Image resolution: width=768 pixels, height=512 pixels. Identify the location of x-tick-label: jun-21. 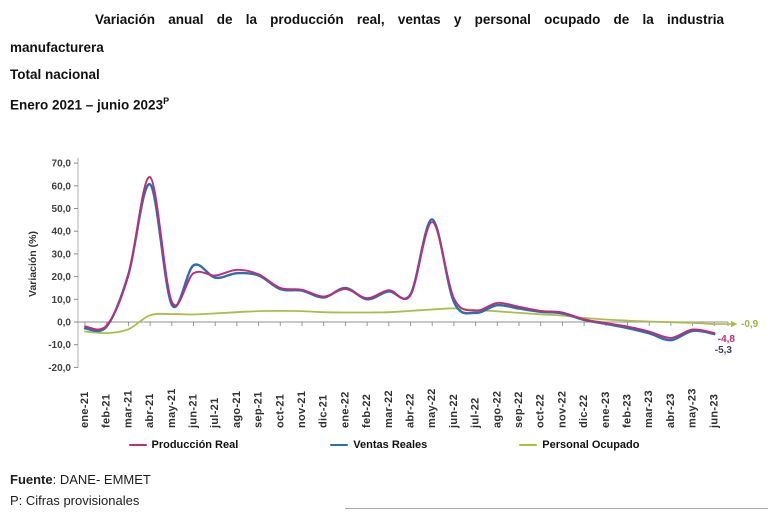
(194, 411).